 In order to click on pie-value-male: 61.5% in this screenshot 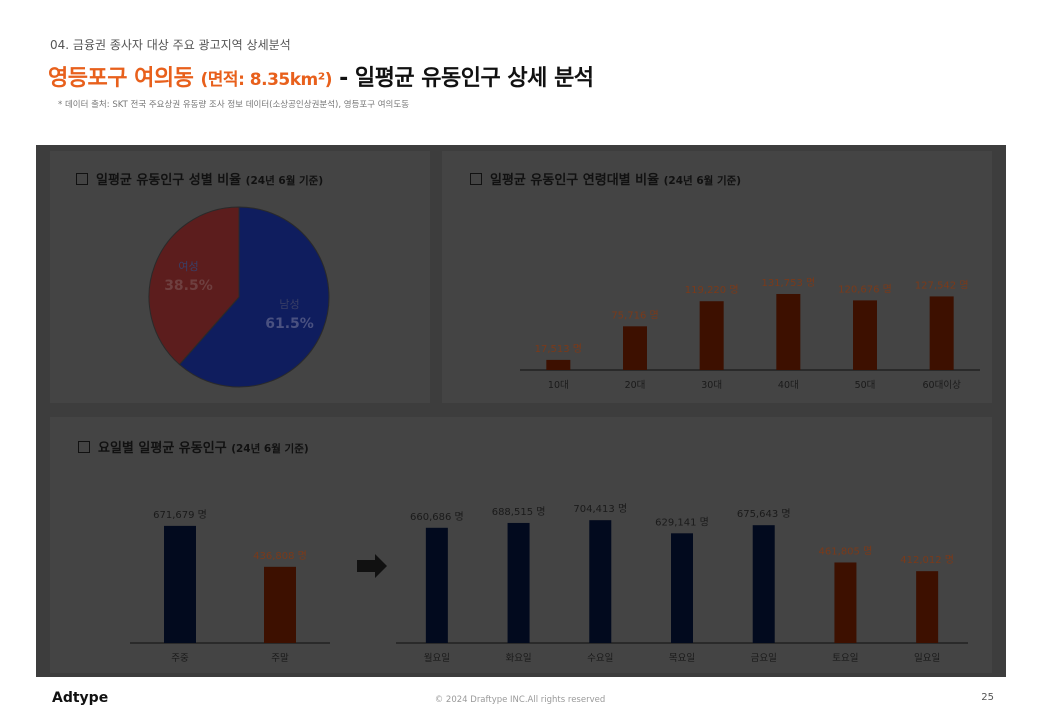, I will do `click(289, 324)`.